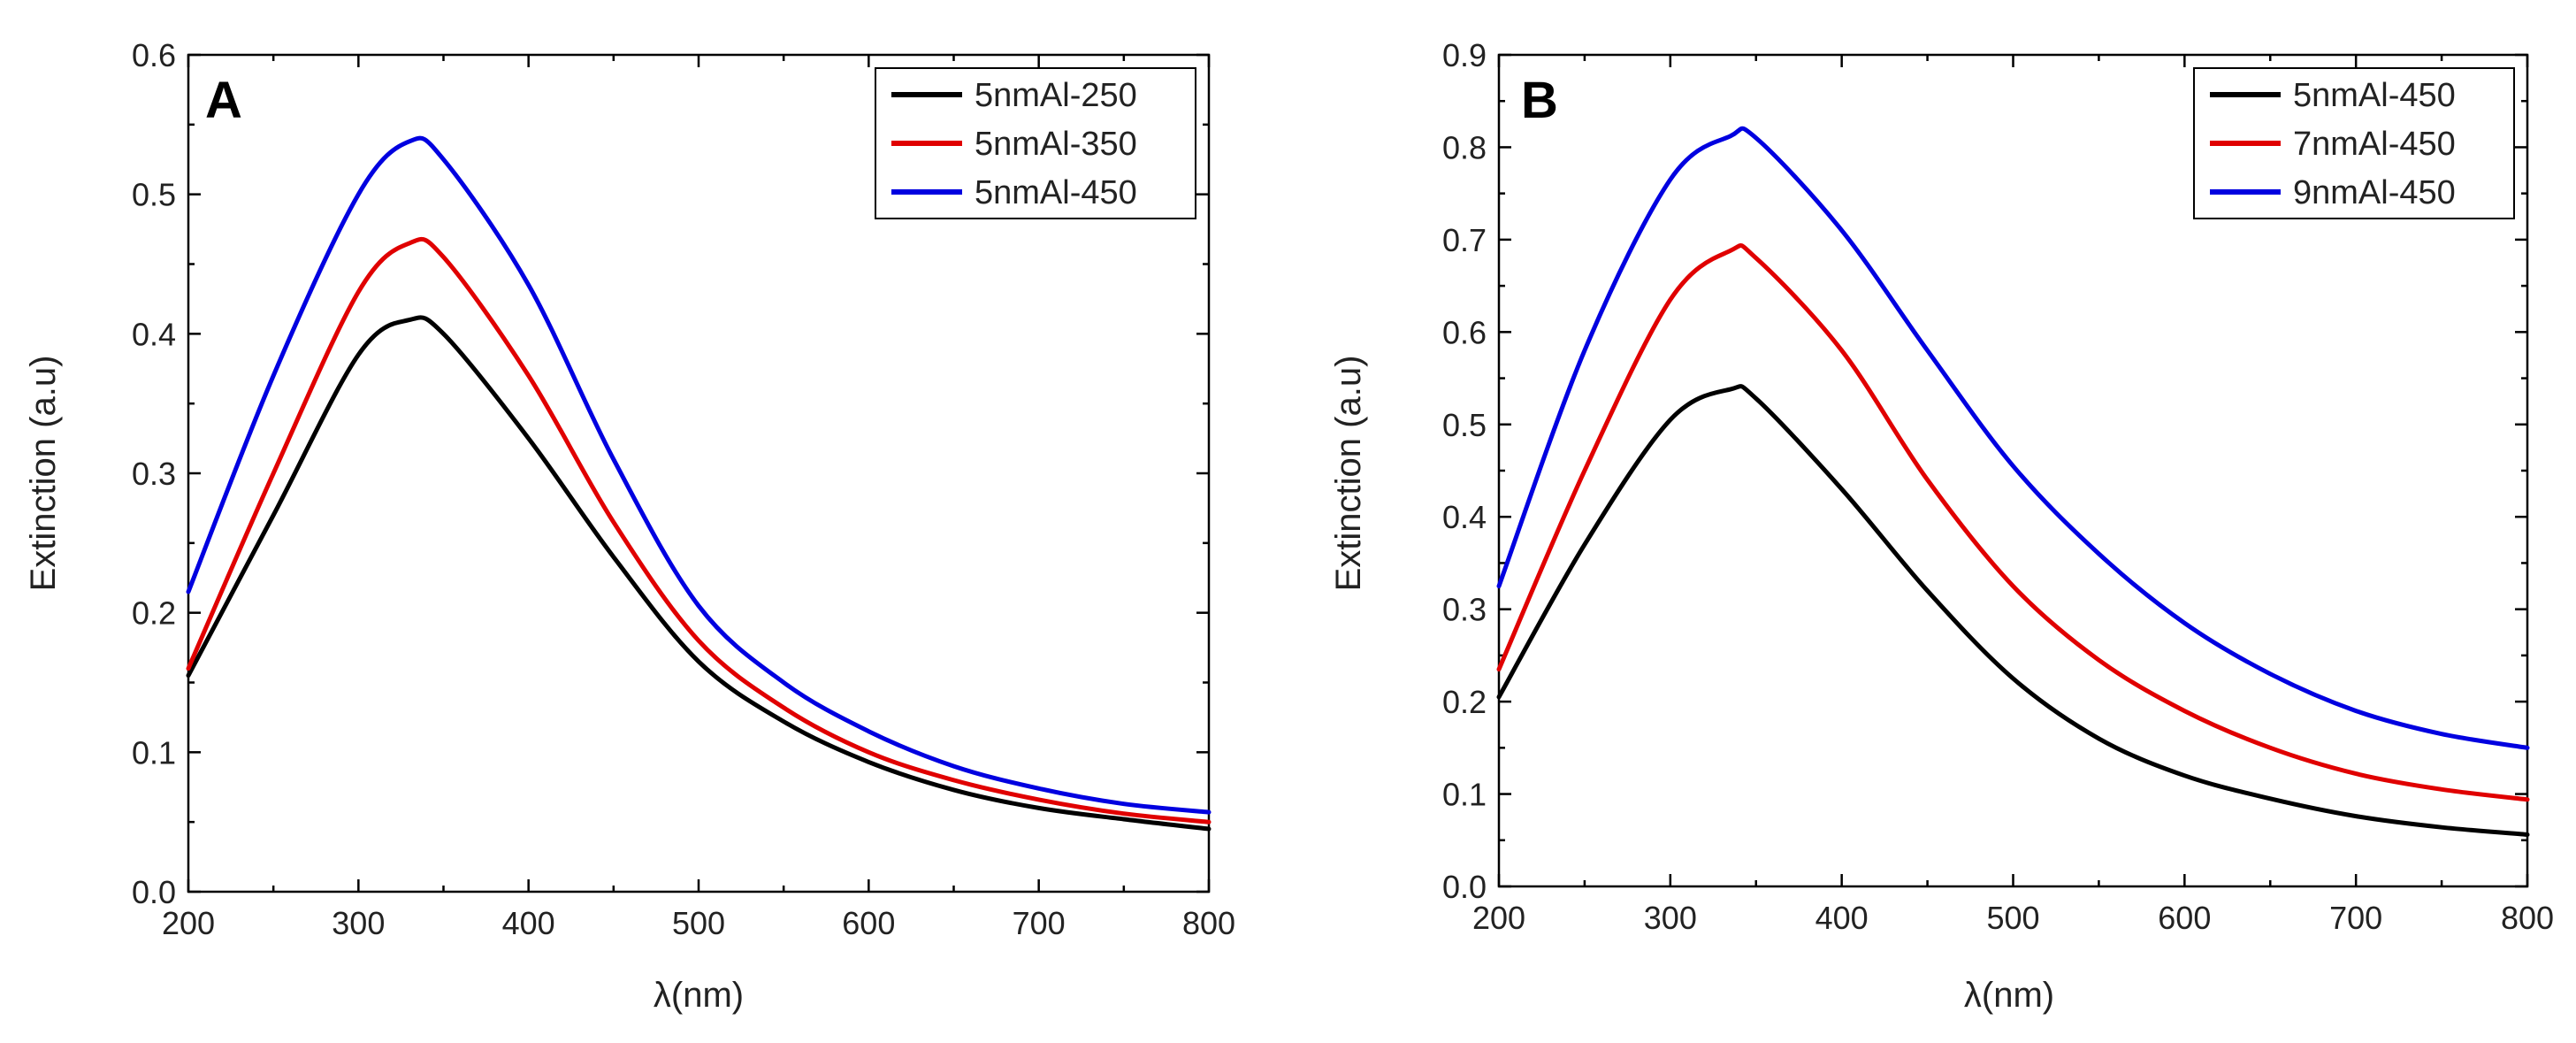  I want to click on panel-label-b: B, so click(1539, 100).